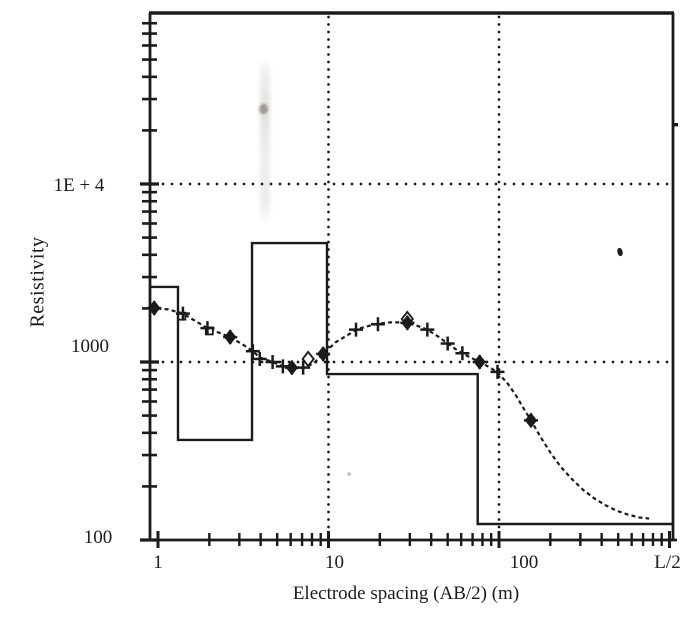  Describe the element at coordinates (524, 562) in the screenshot. I see `x-tick-label-100: 100` at that location.